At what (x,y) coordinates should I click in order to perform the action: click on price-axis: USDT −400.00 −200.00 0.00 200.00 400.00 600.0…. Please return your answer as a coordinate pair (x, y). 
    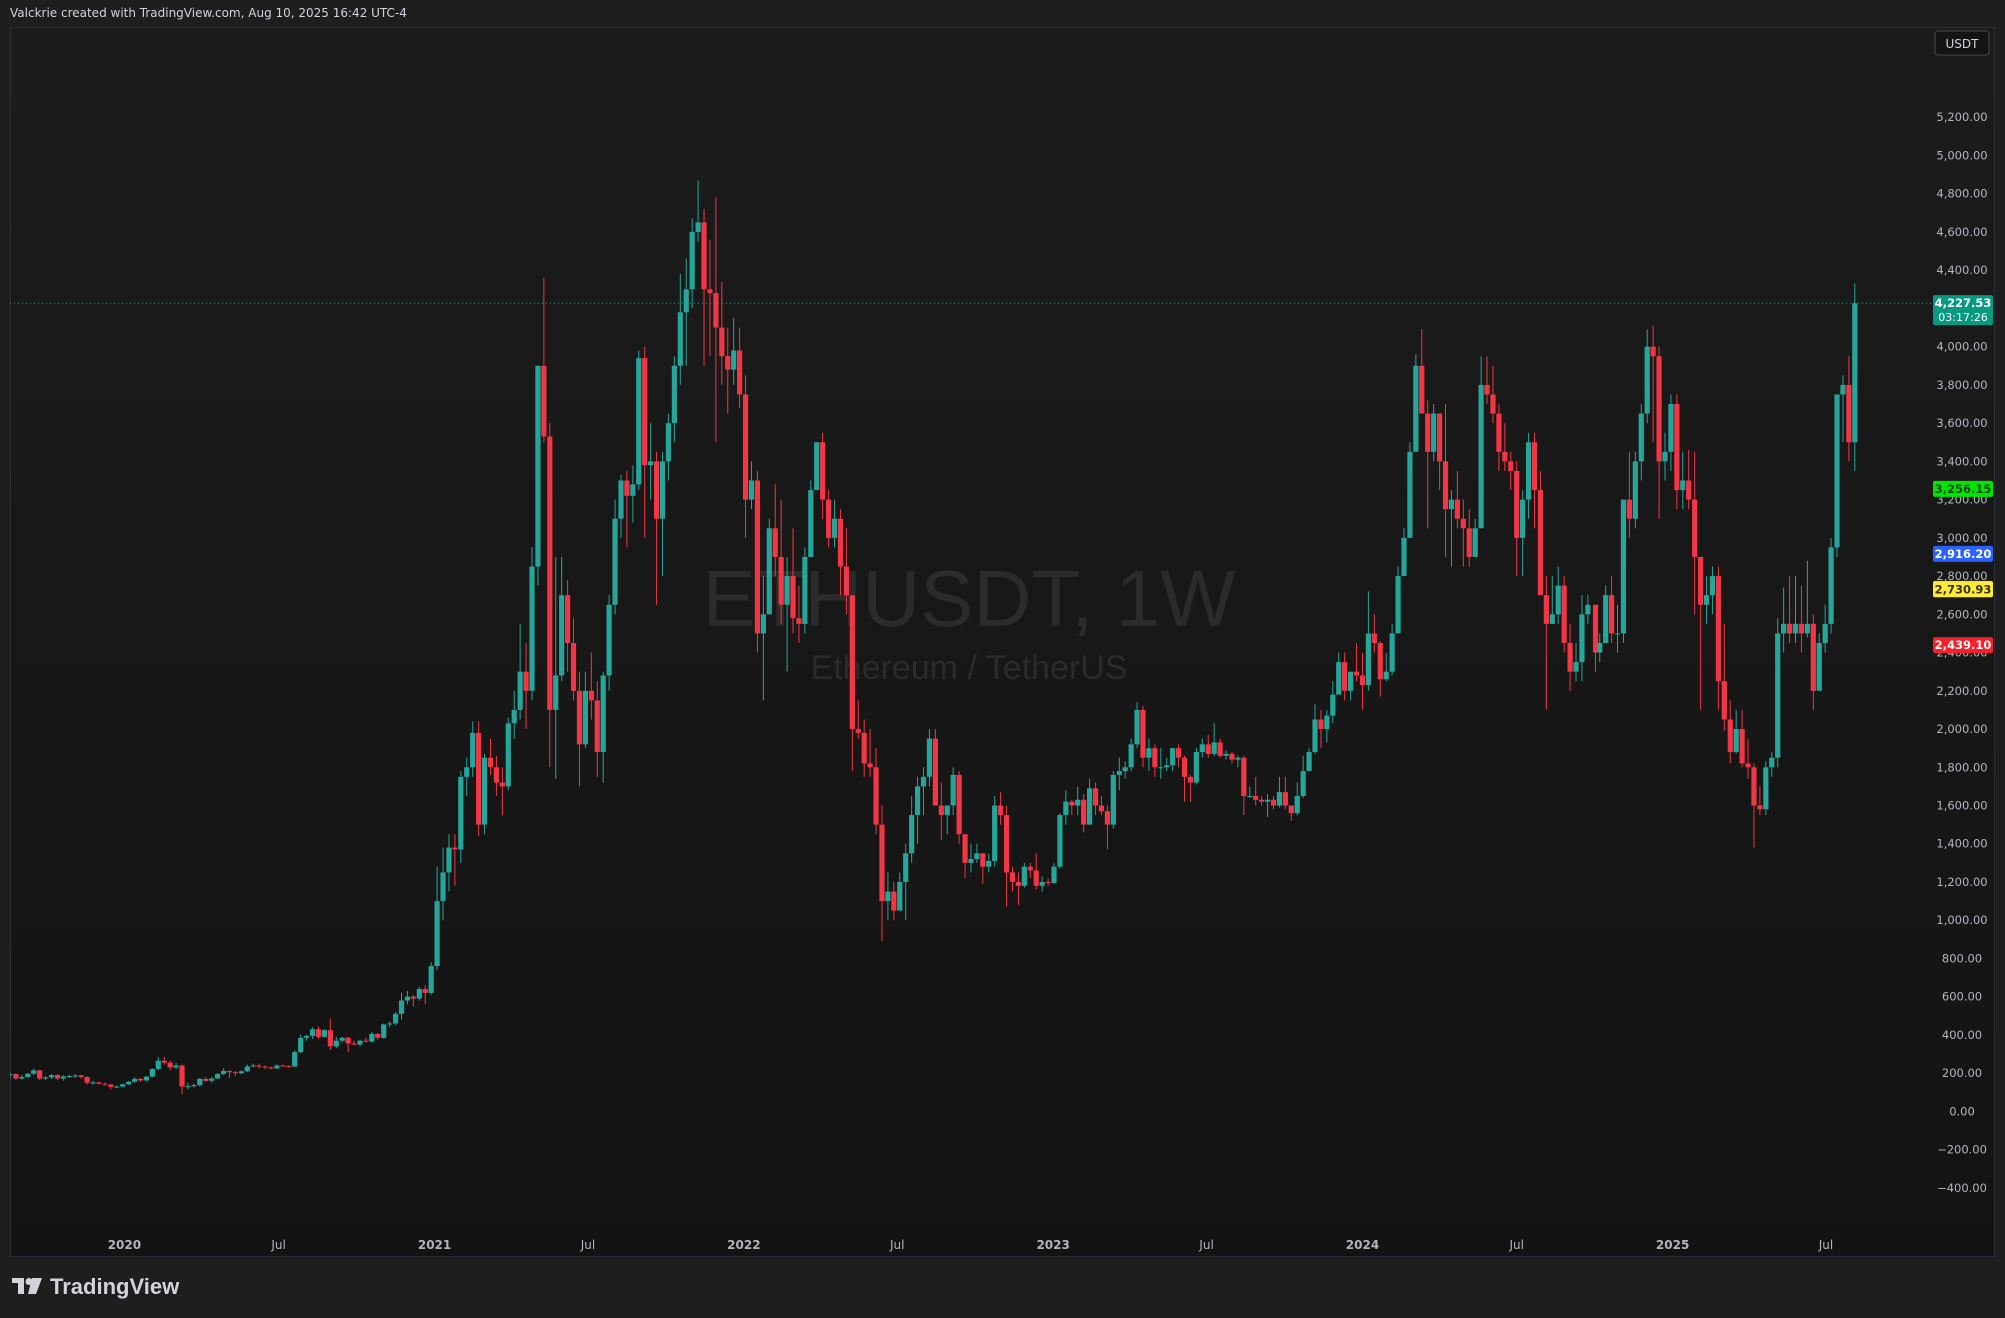
    Looking at the image, I should click on (1962, 612).